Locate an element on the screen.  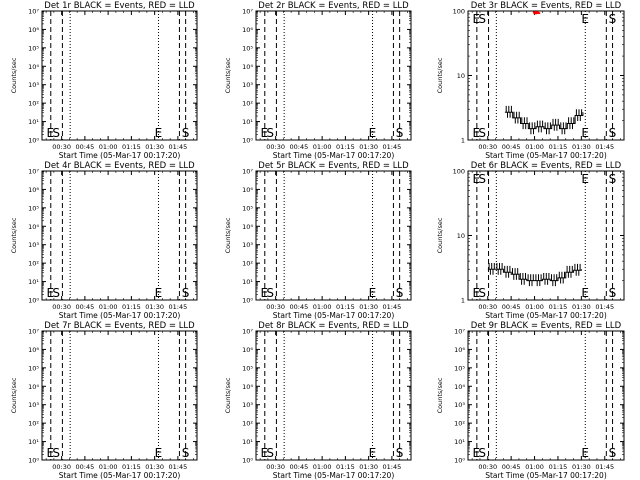
panel-title: Det 7r BLACK = Events, RED = LLD is located at coordinates (119, 326).